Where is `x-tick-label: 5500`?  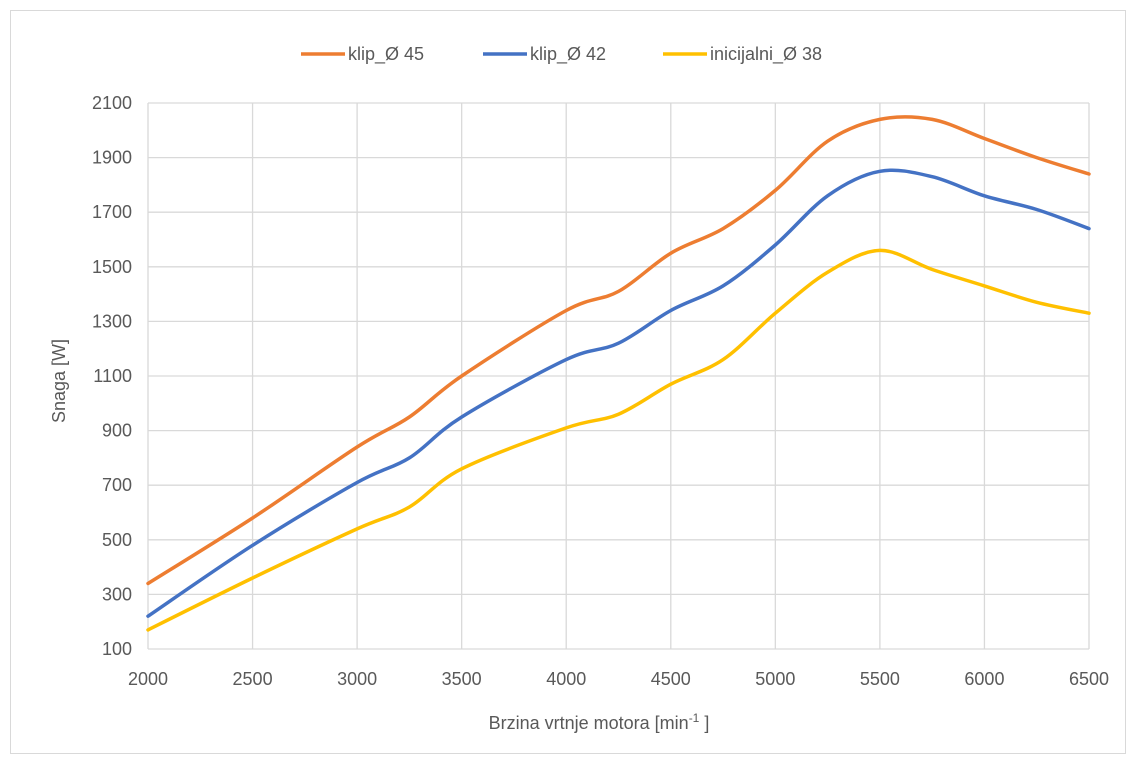
x-tick-label: 5500 is located at coordinates (880, 679).